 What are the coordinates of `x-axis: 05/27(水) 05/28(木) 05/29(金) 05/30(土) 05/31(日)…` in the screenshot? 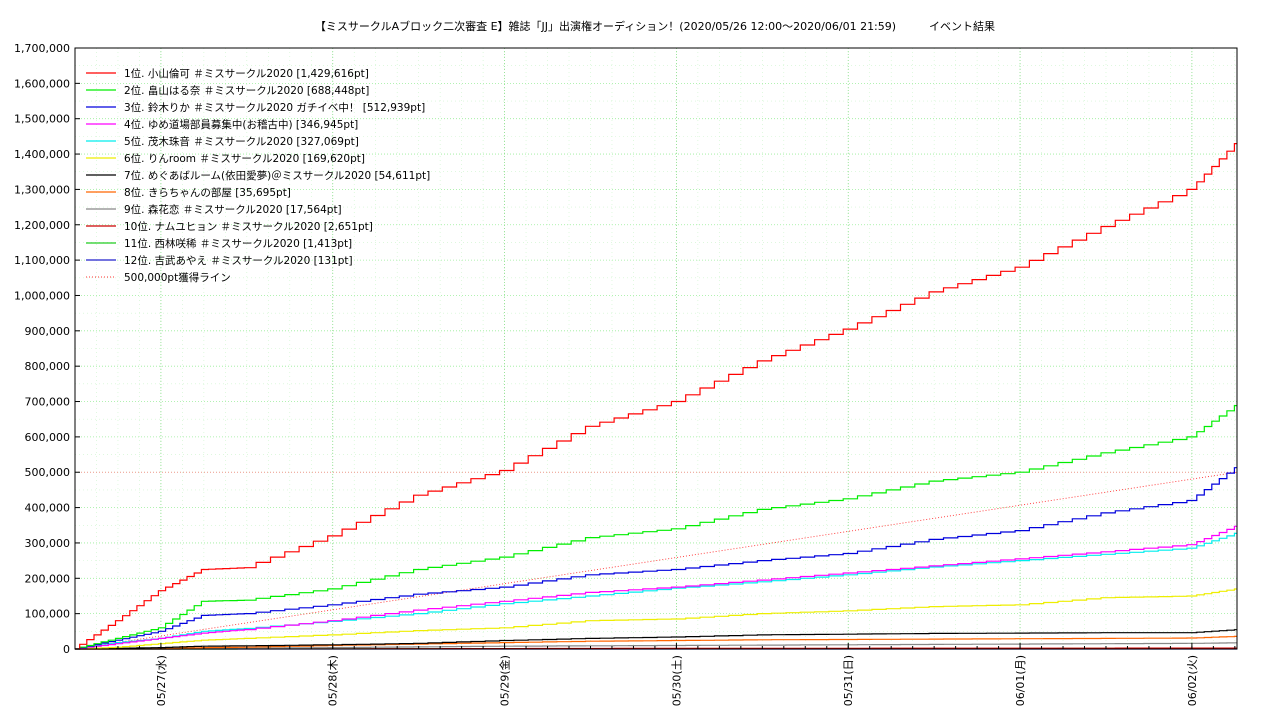 It's located at (655, 674).